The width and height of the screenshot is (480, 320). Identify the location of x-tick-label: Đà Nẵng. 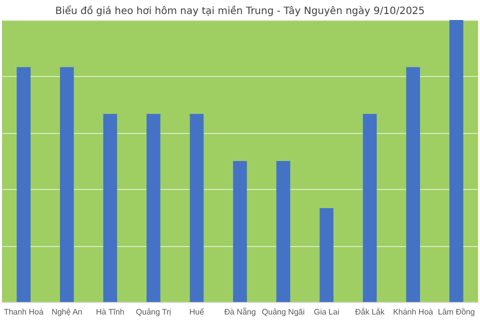
(240, 312).